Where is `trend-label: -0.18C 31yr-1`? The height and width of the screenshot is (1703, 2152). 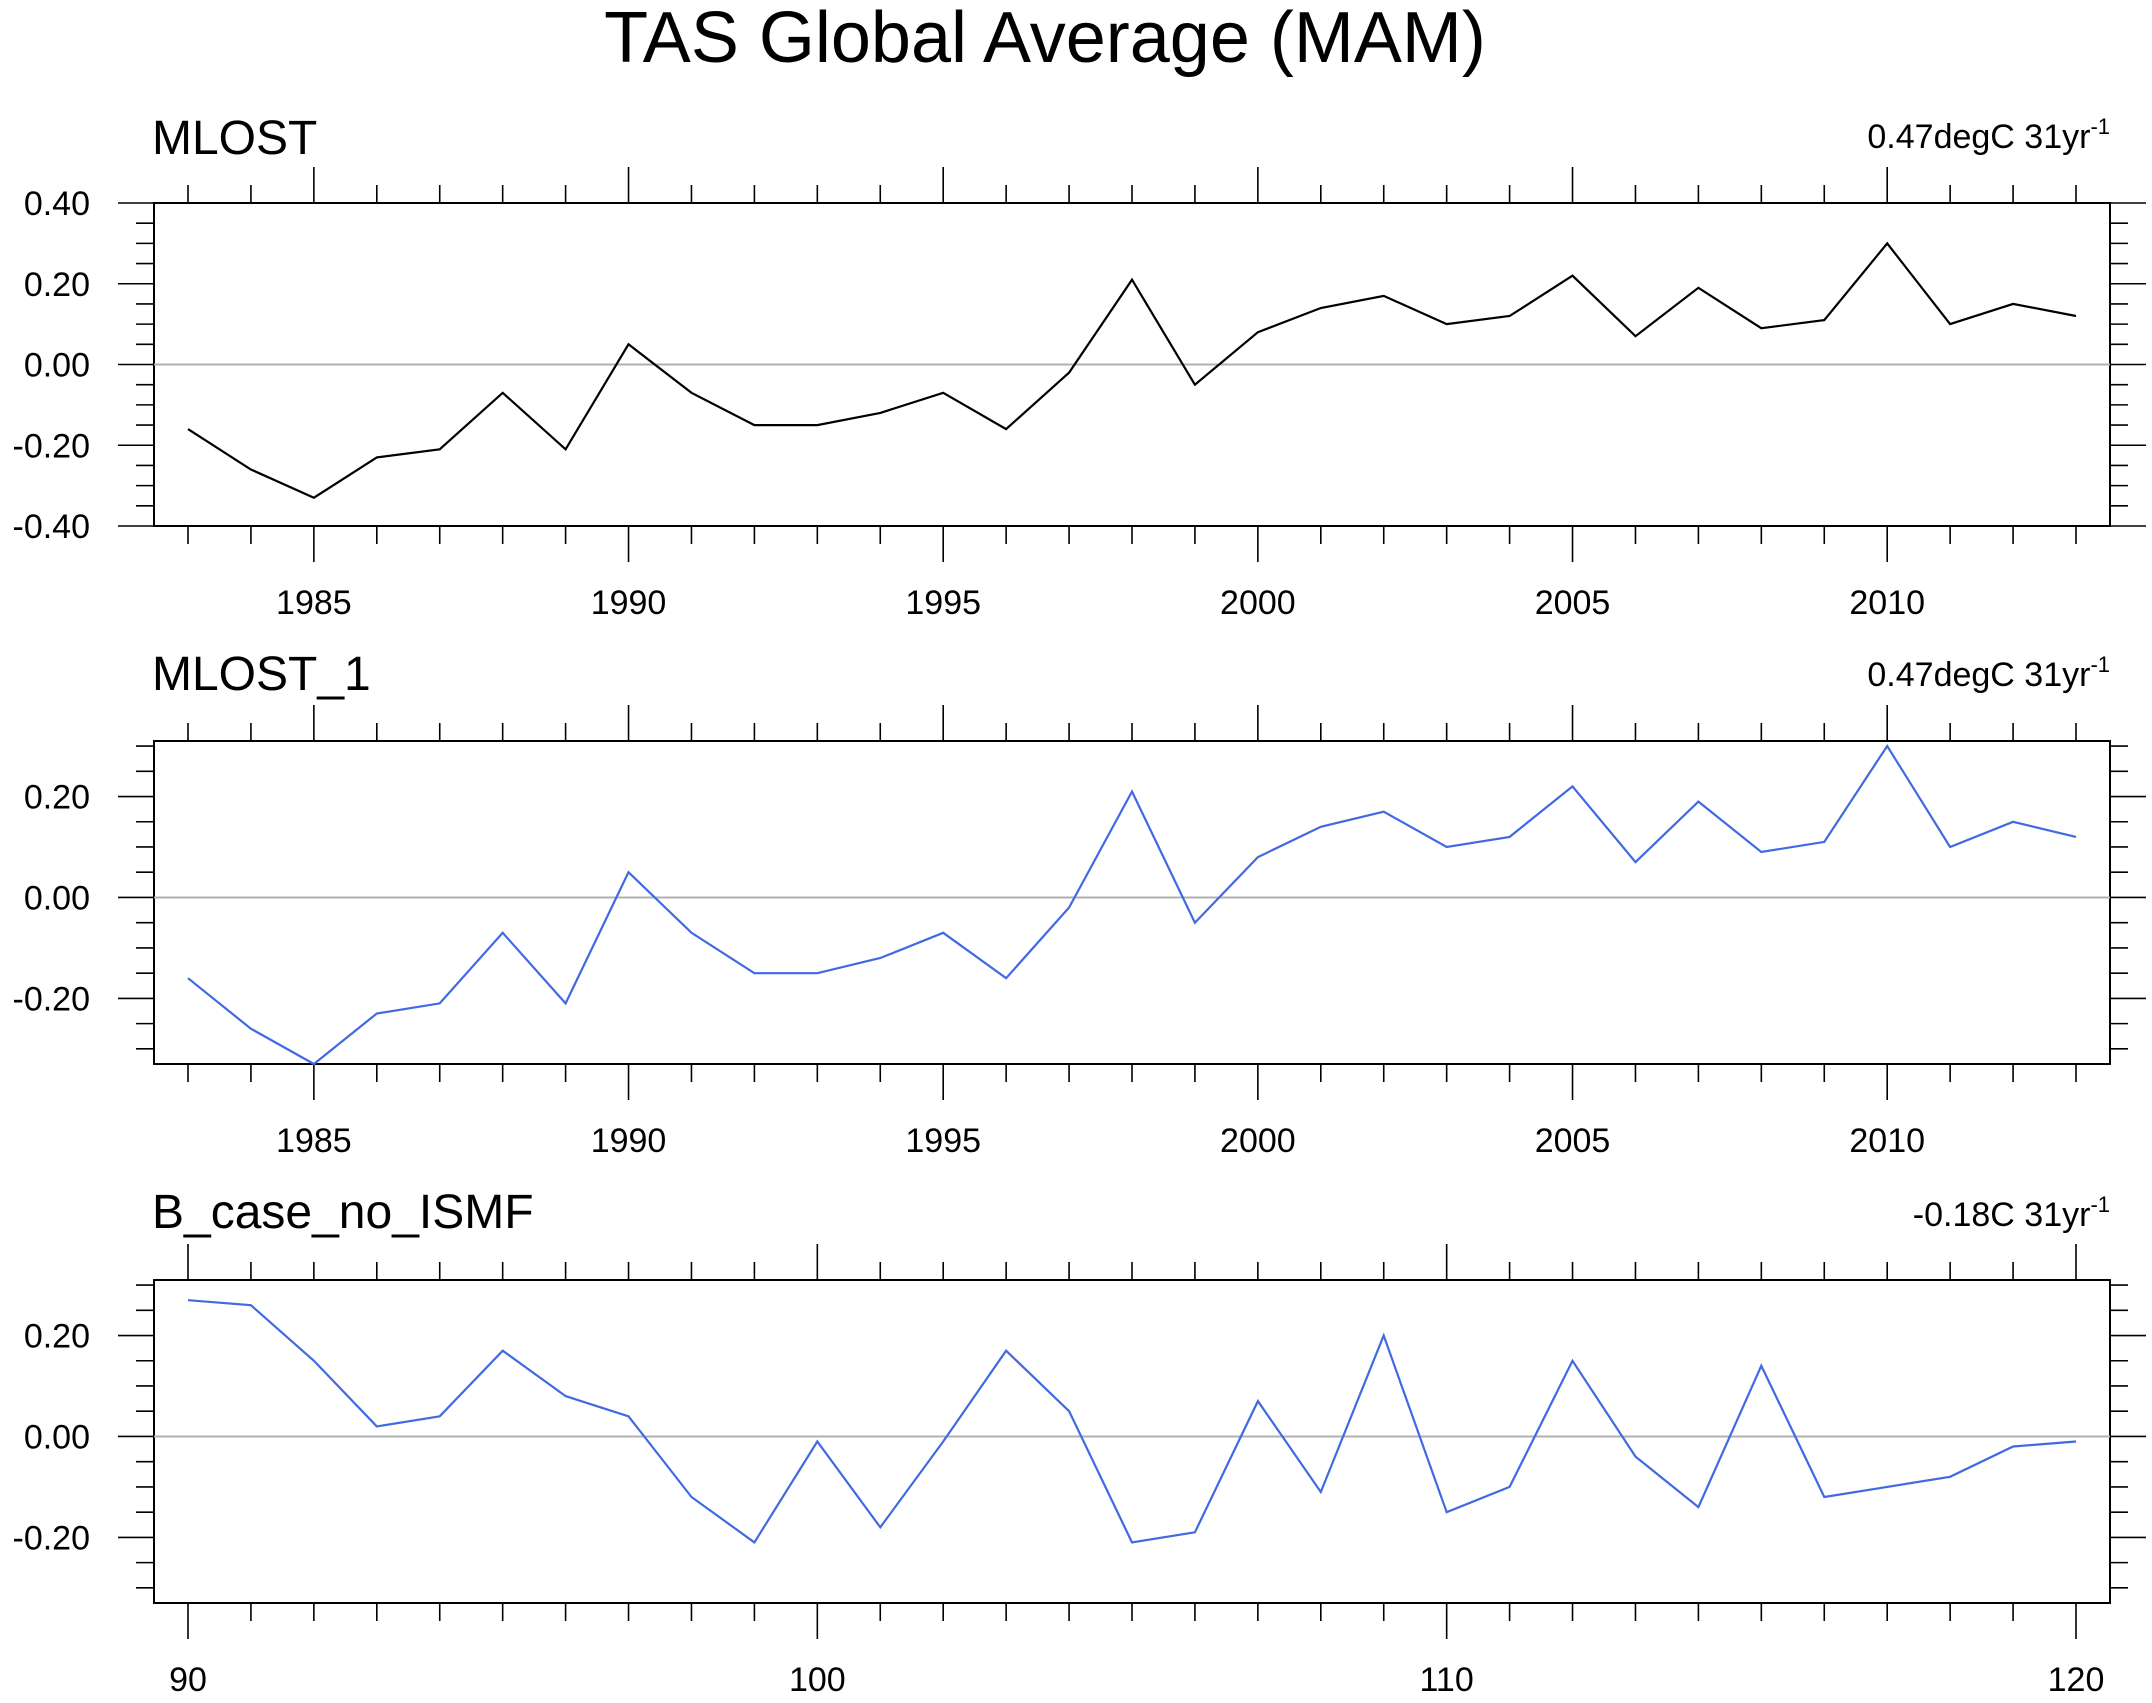
trend-label: -0.18C 31yr-1 is located at coordinates (2011, 1213).